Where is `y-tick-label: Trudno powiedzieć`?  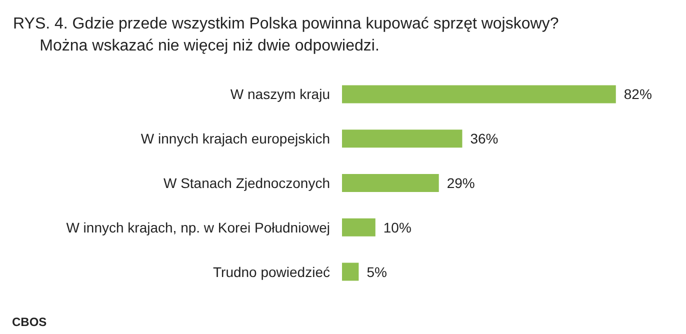
y-tick-label: Trudno powiedzieć is located at coordinates (271, 272).